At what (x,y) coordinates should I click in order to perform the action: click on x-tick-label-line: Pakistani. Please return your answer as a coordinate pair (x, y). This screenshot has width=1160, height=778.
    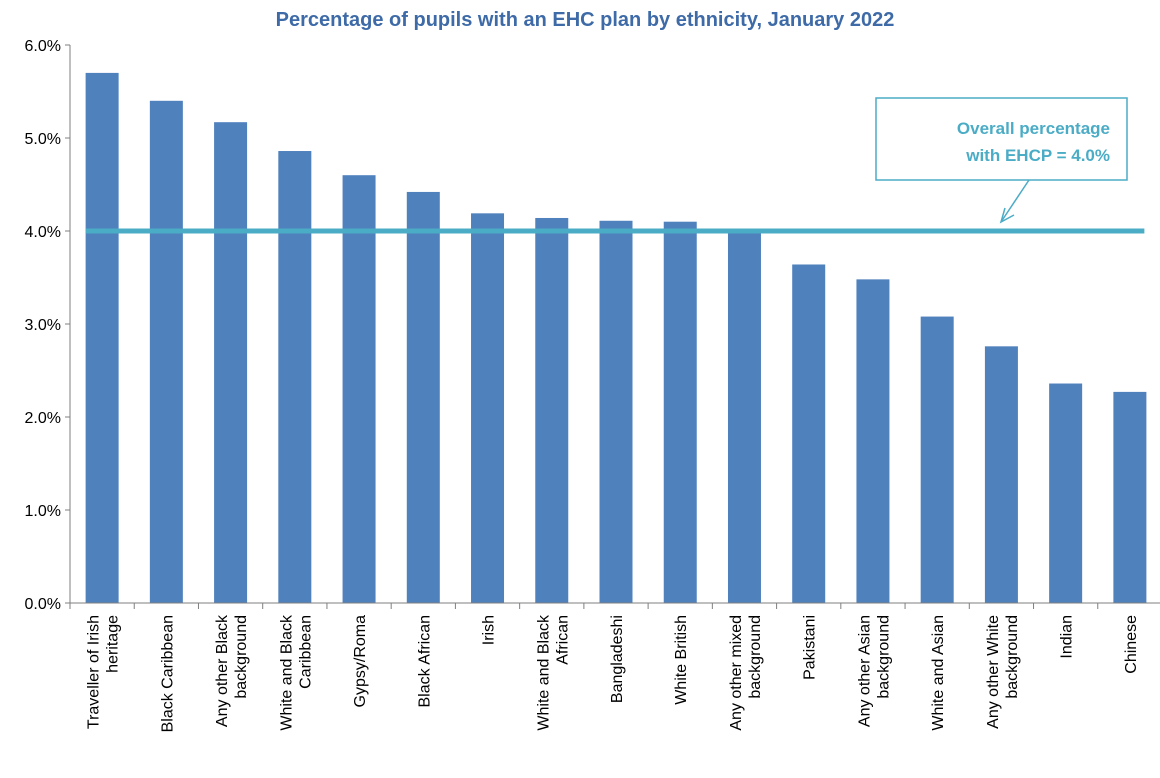
    Looking at the image, I should click on (810, 647).